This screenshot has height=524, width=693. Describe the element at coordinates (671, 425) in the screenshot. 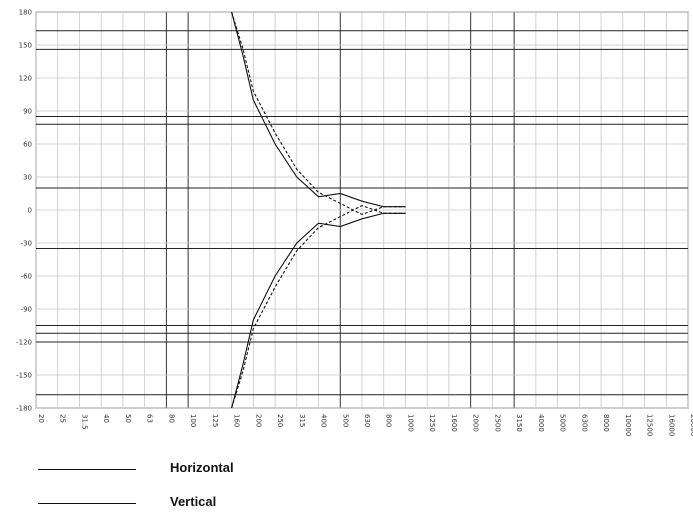

I see `x-tick-label: 16000` at that location.